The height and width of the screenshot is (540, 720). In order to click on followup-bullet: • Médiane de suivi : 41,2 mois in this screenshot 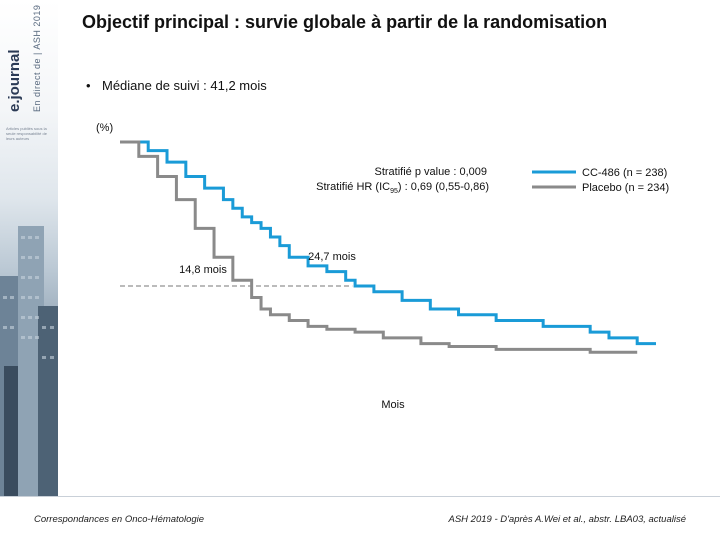, I will do `click(176, 85)`.